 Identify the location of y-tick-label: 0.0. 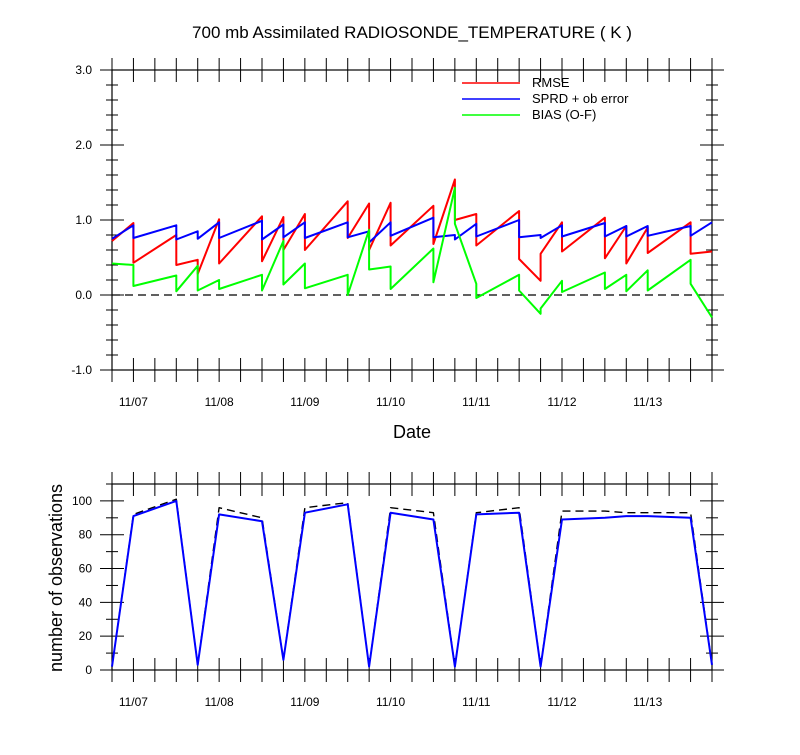
(83, 295).